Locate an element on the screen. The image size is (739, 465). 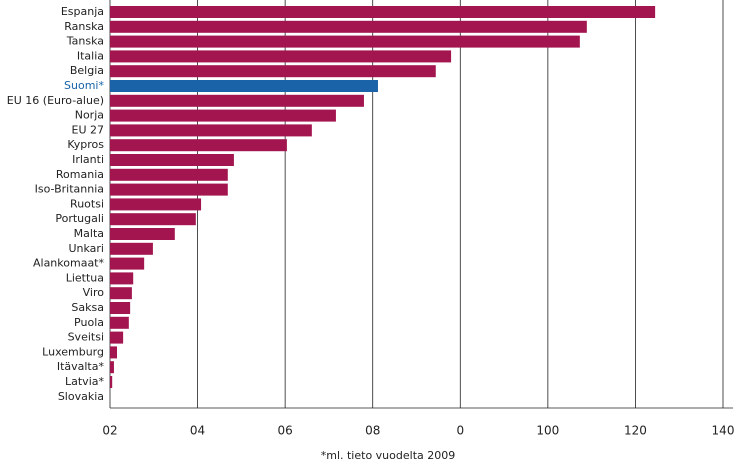
category-label: Saksa is located at coordinates (87, 307).